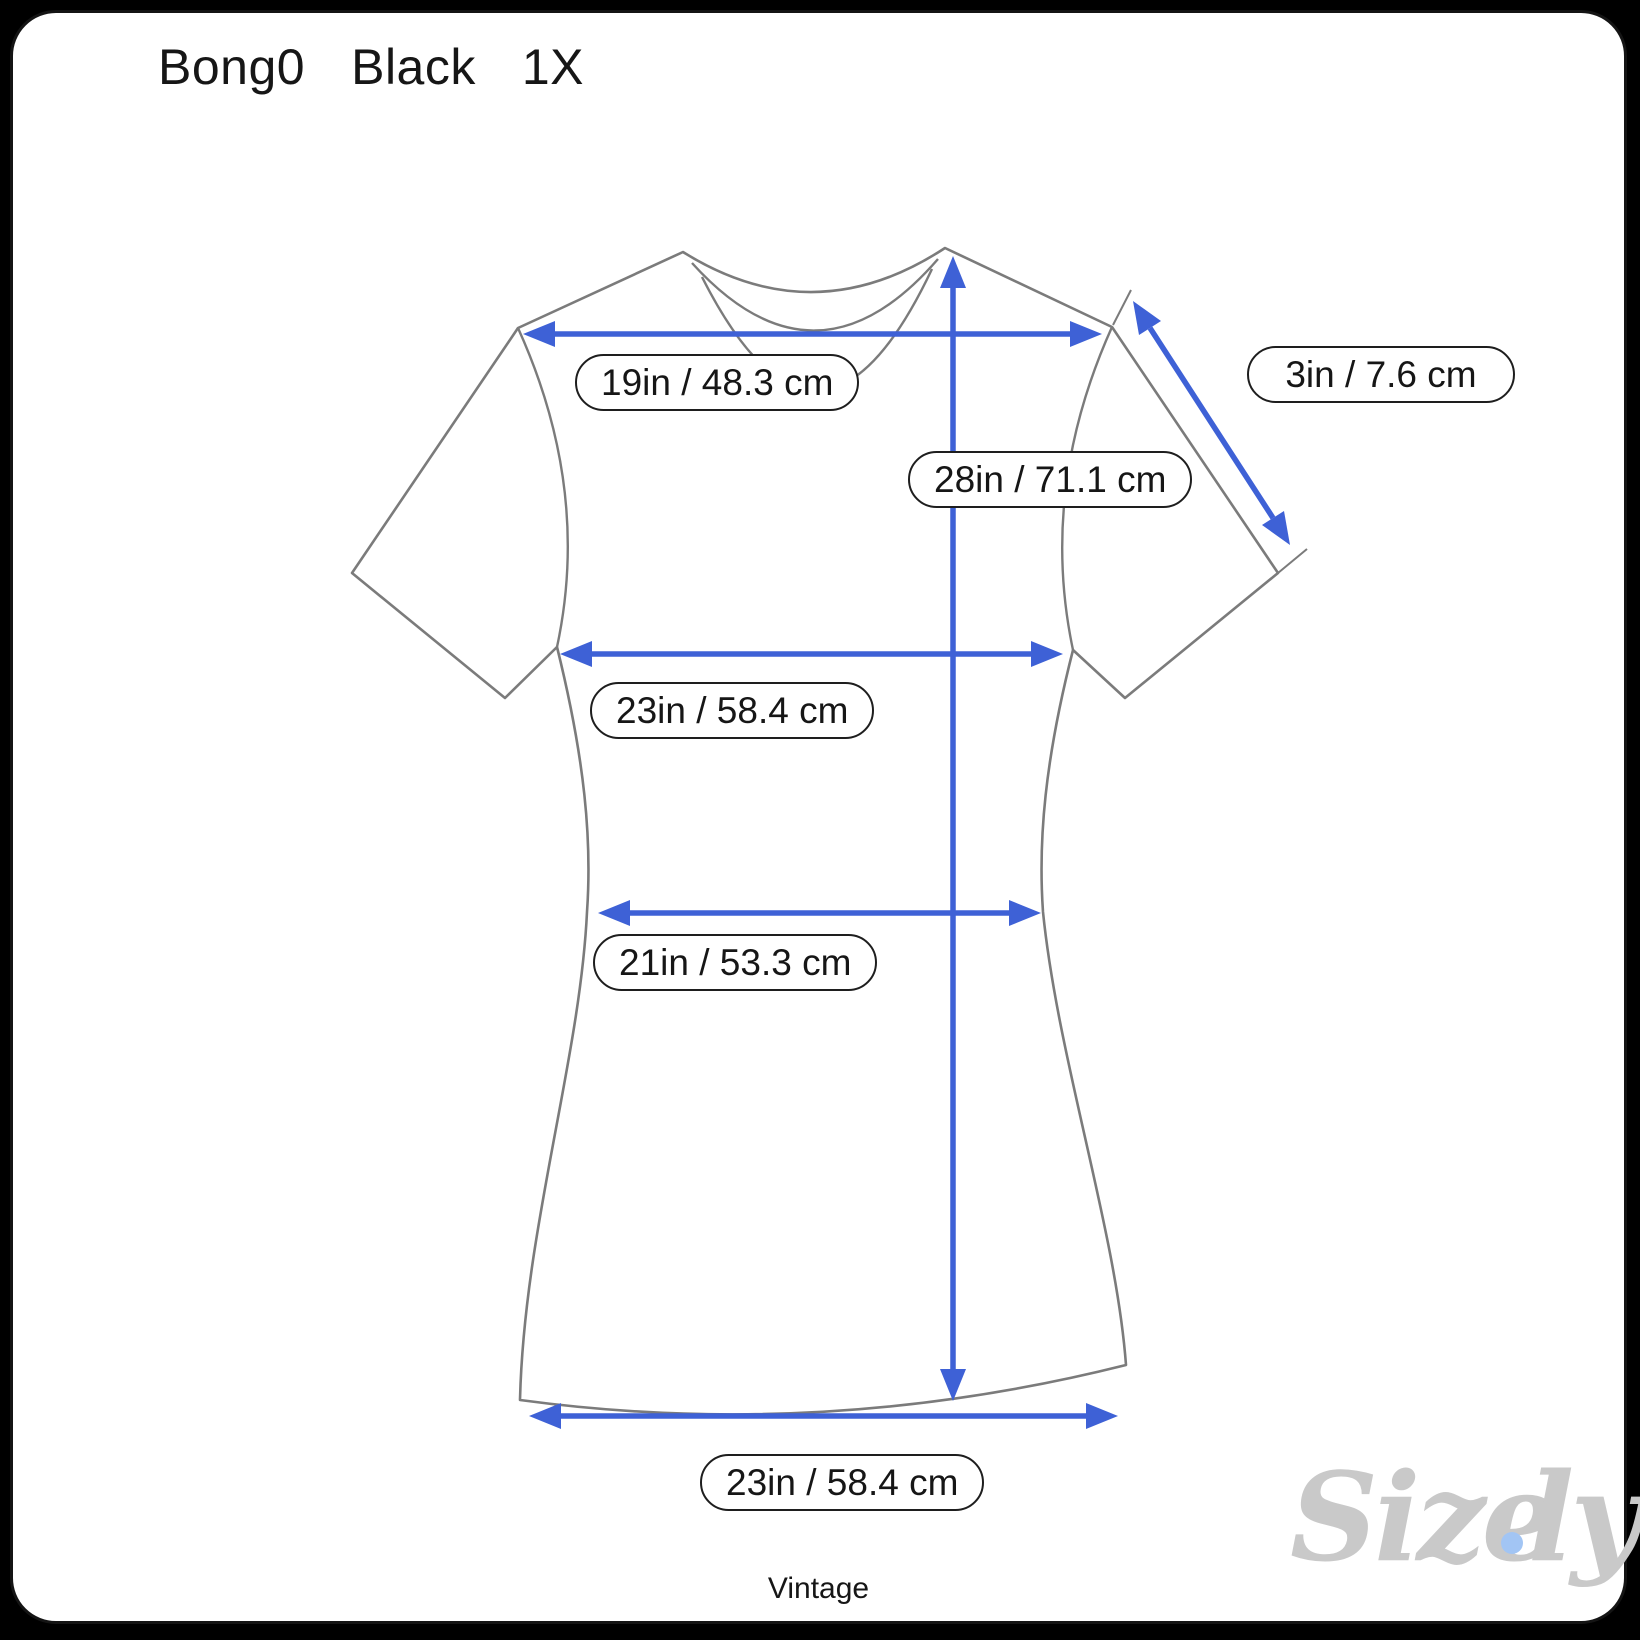 The image size is (1640, 1640). Describe the element at coordinates (717, 382) in the screenshot. I see `shoulder-measurement-label: 19in / 48.3 cm` at that location.